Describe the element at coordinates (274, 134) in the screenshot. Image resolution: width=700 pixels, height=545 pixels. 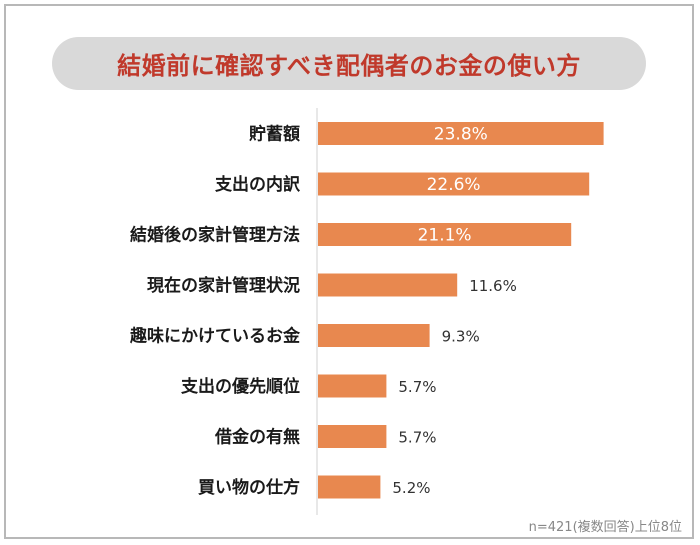
I see `category-label: 貯蓄額` at that location.